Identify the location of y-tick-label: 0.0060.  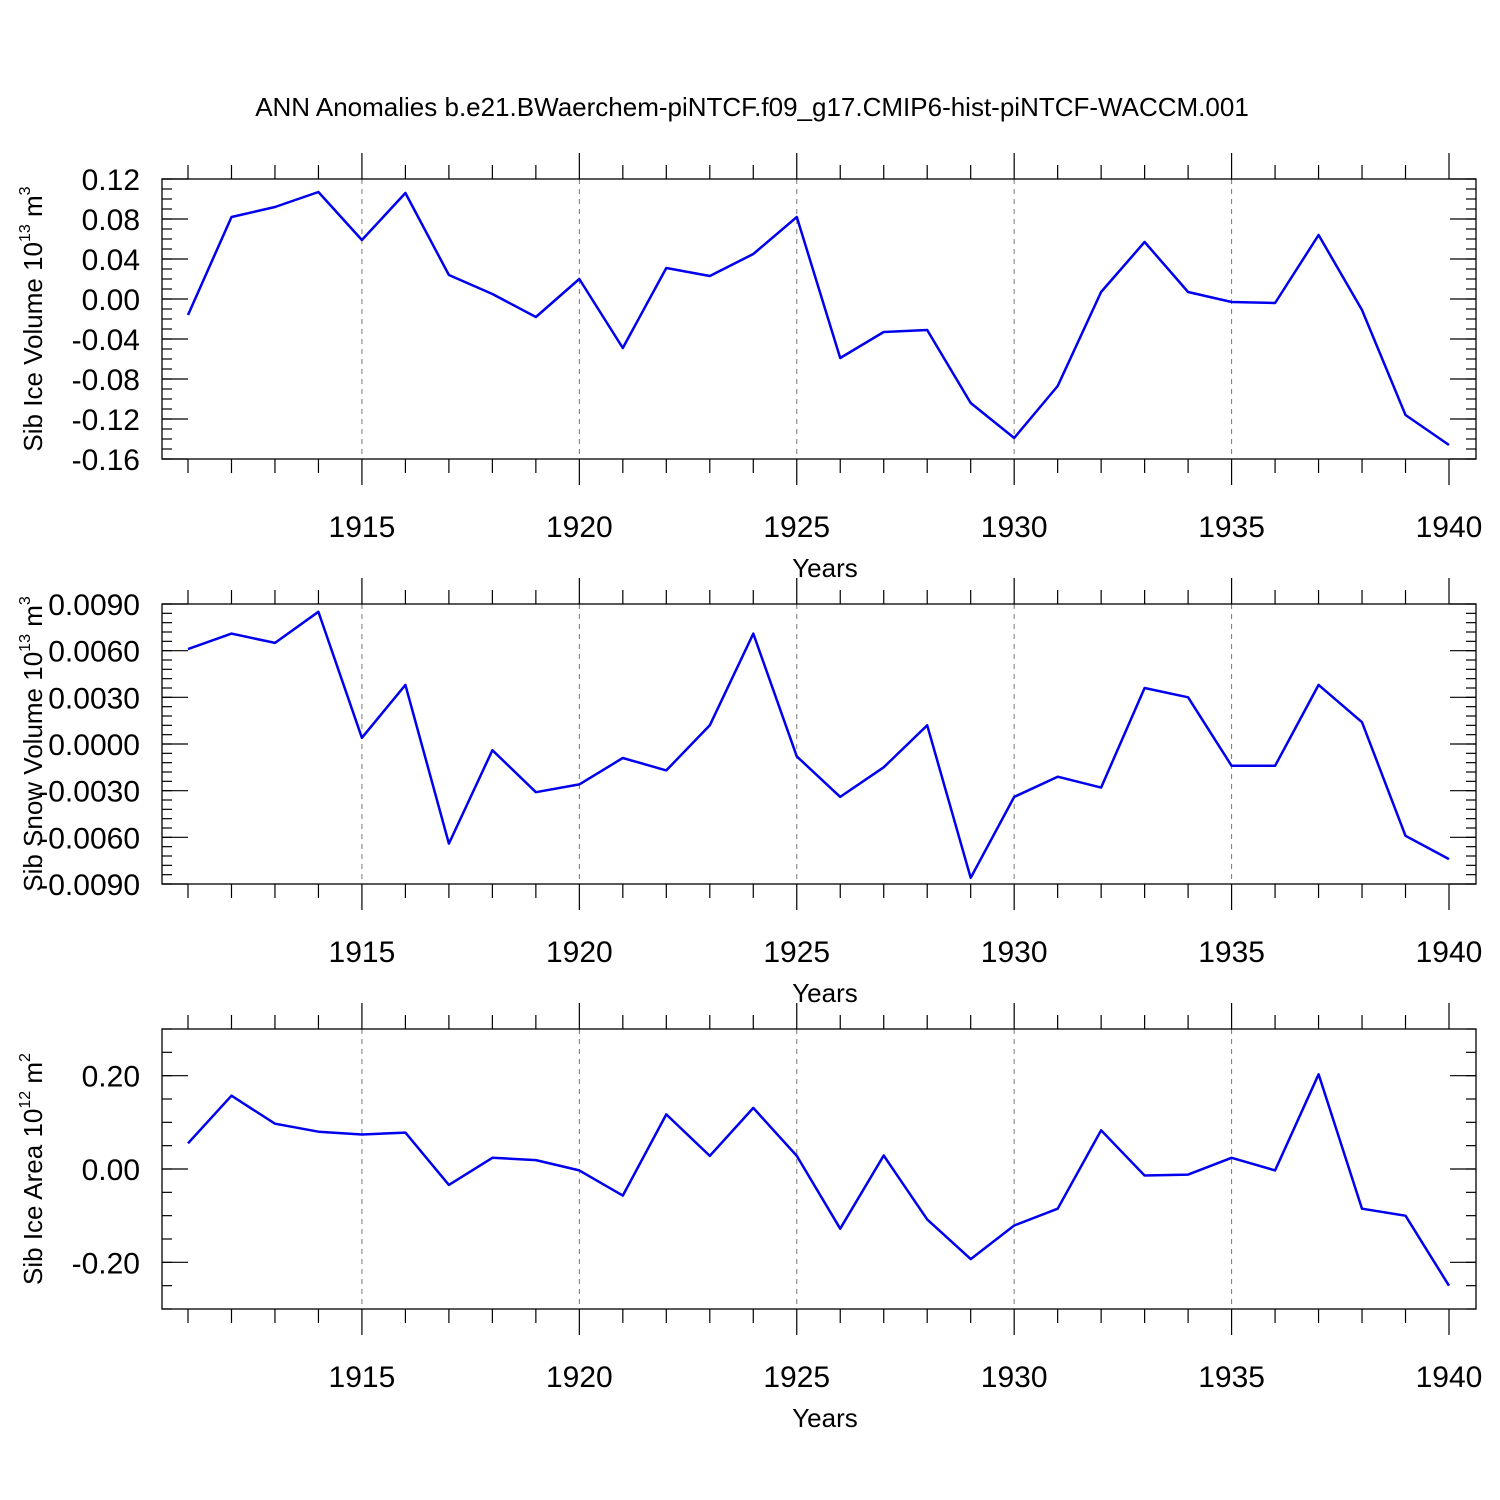
(94, 652).